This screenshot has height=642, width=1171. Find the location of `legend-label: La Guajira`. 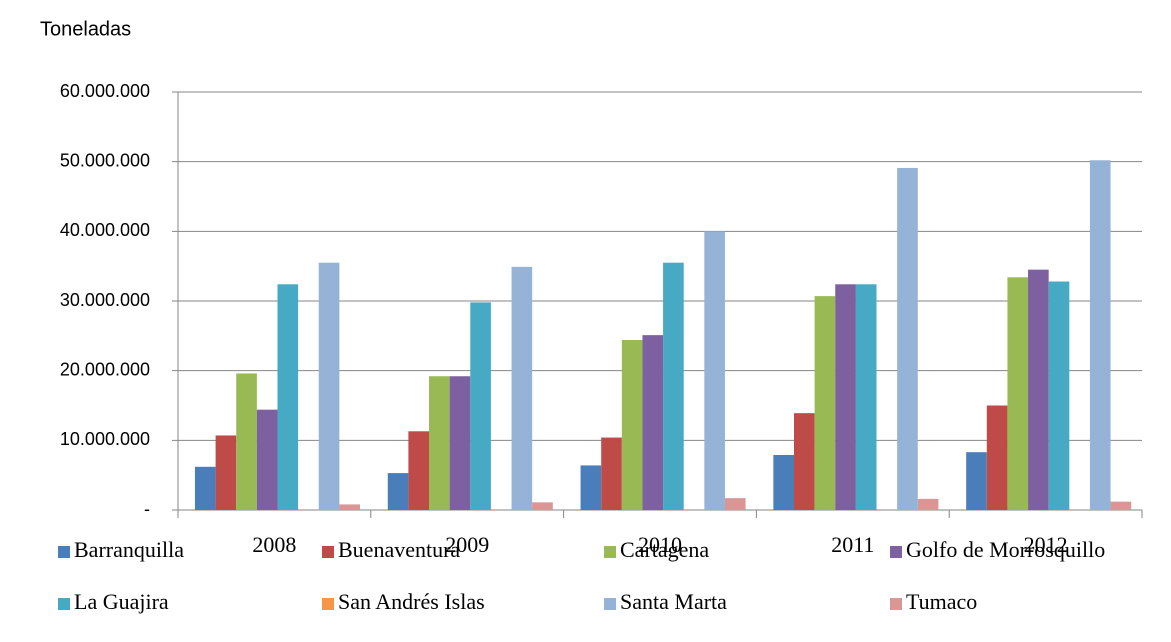

legend-label: La Guajira is located at coordinates (121, 601).